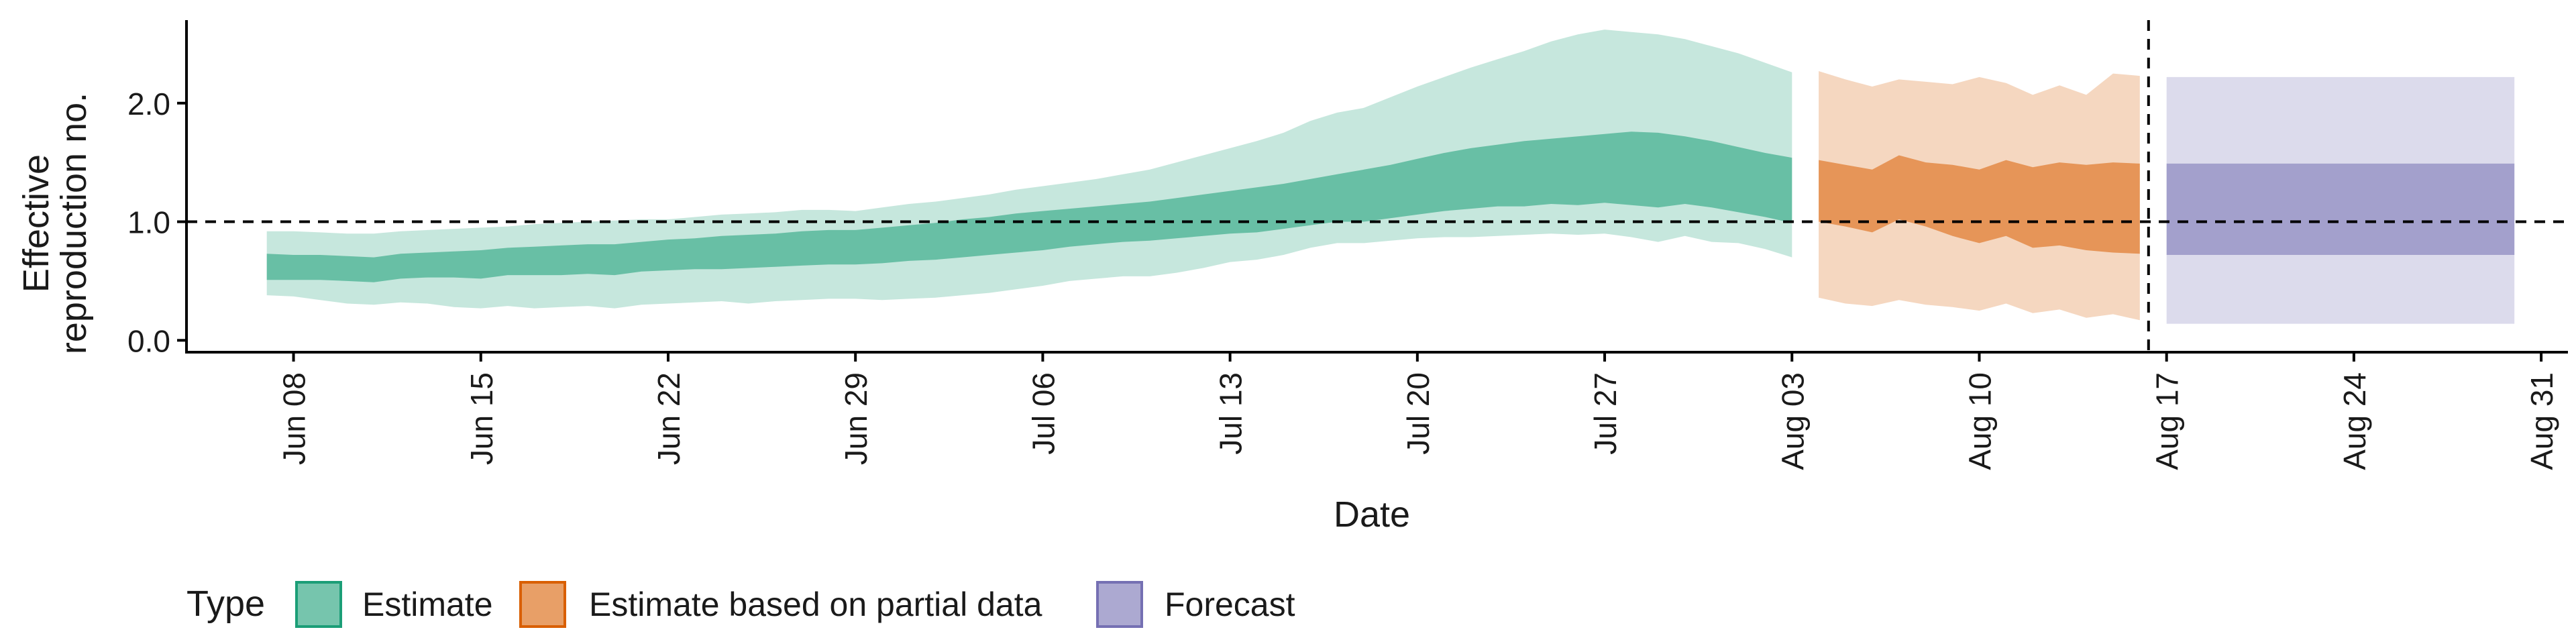  Describe the element at coordinates (294, 418) in the screenshot. I see `x-tick-label: Jun 08` at that location.